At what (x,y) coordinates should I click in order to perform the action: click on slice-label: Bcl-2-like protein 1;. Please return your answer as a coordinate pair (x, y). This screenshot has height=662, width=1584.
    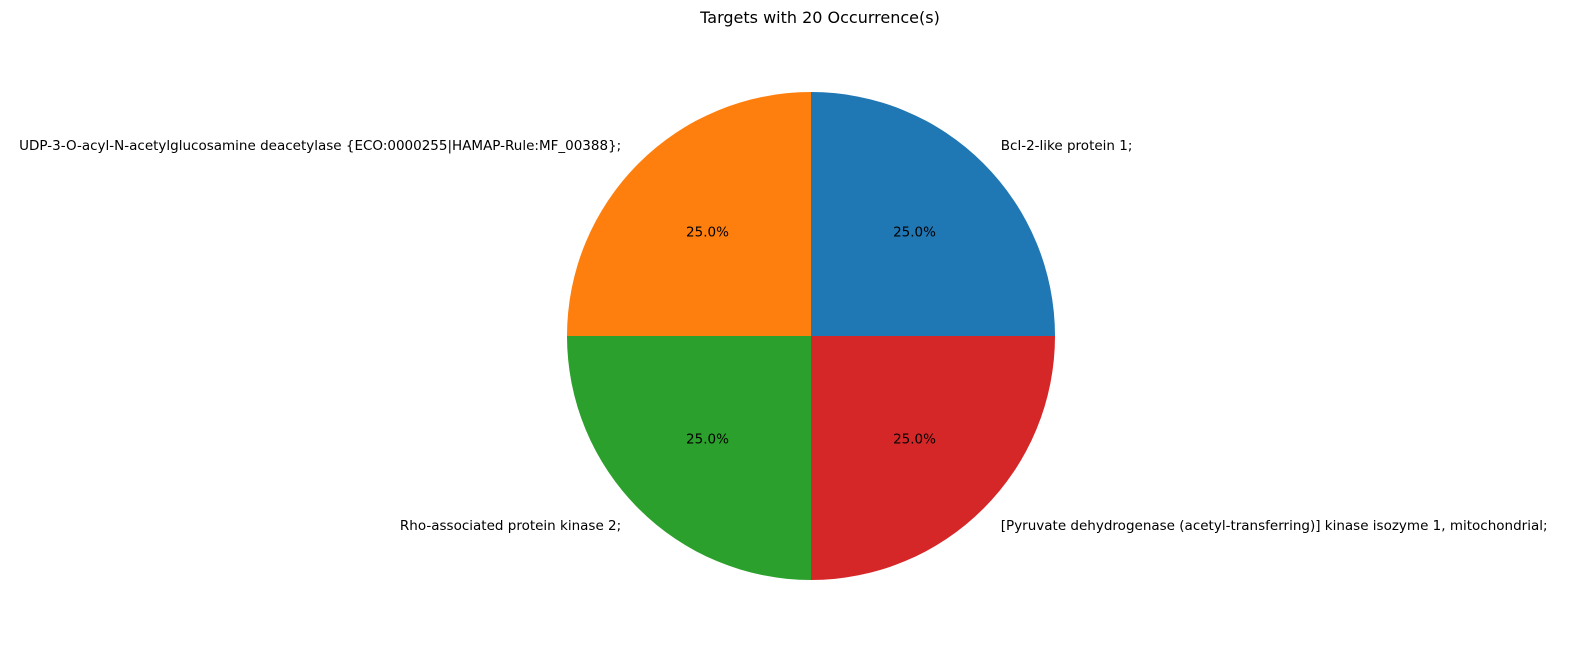
    Looking at the image, I should click on (1067, 146).